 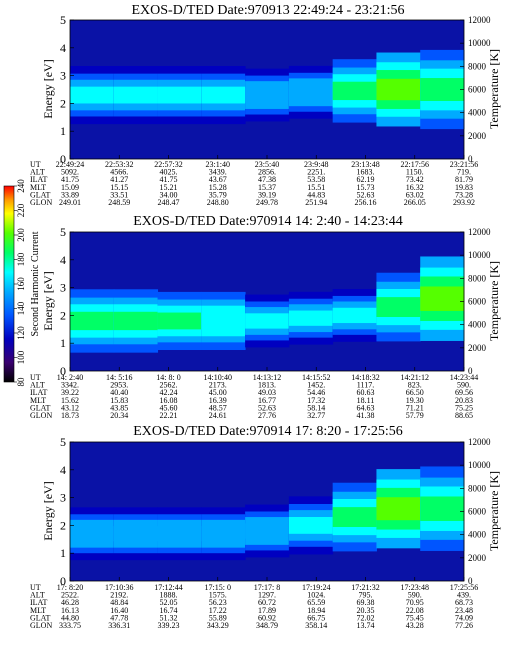 I want to click on table-cell: 20.83, so click(x=464, y=400).